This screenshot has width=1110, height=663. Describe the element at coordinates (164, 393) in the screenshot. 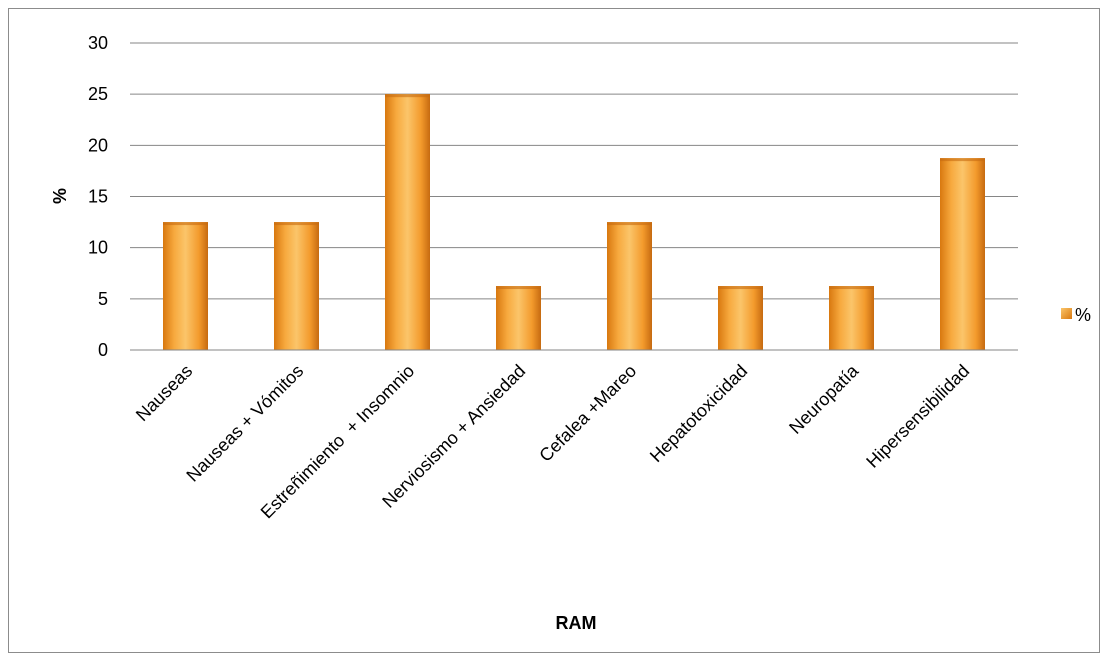

I see `x-category-label: Nauseas` at that location.